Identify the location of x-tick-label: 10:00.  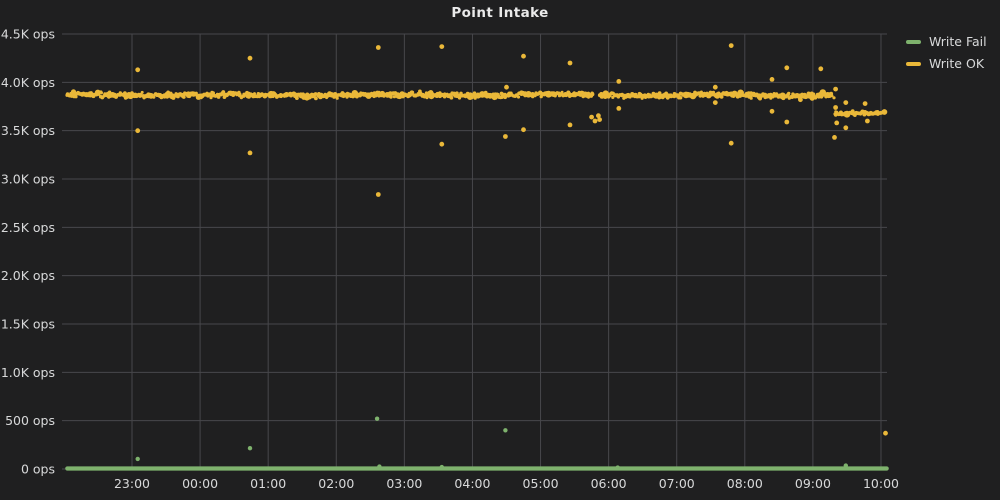
(881, 483).